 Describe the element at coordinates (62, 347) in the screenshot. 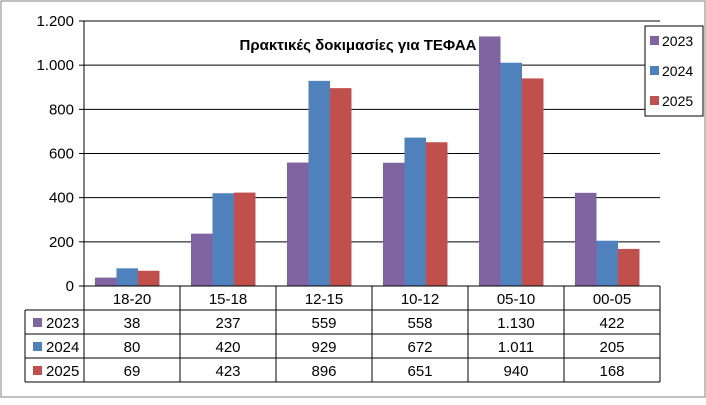

I see `table-series-label: 2024` at that location.